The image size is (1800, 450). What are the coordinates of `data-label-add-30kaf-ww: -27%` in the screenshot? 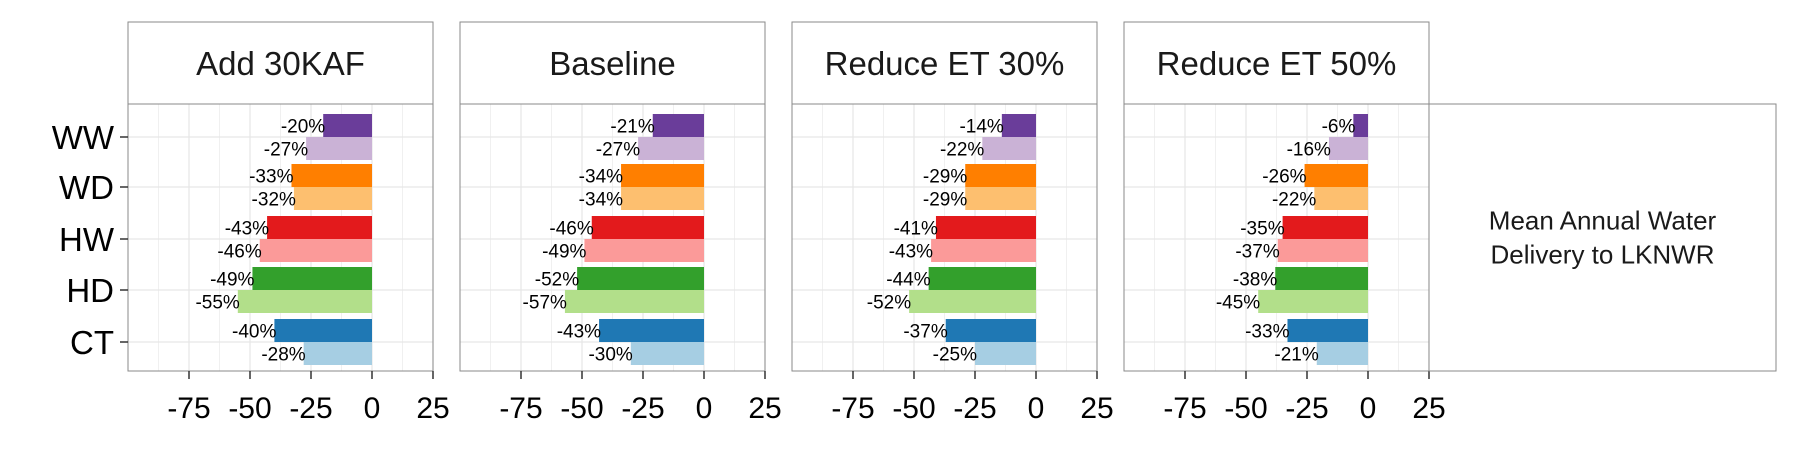 It's located at (286, 150).